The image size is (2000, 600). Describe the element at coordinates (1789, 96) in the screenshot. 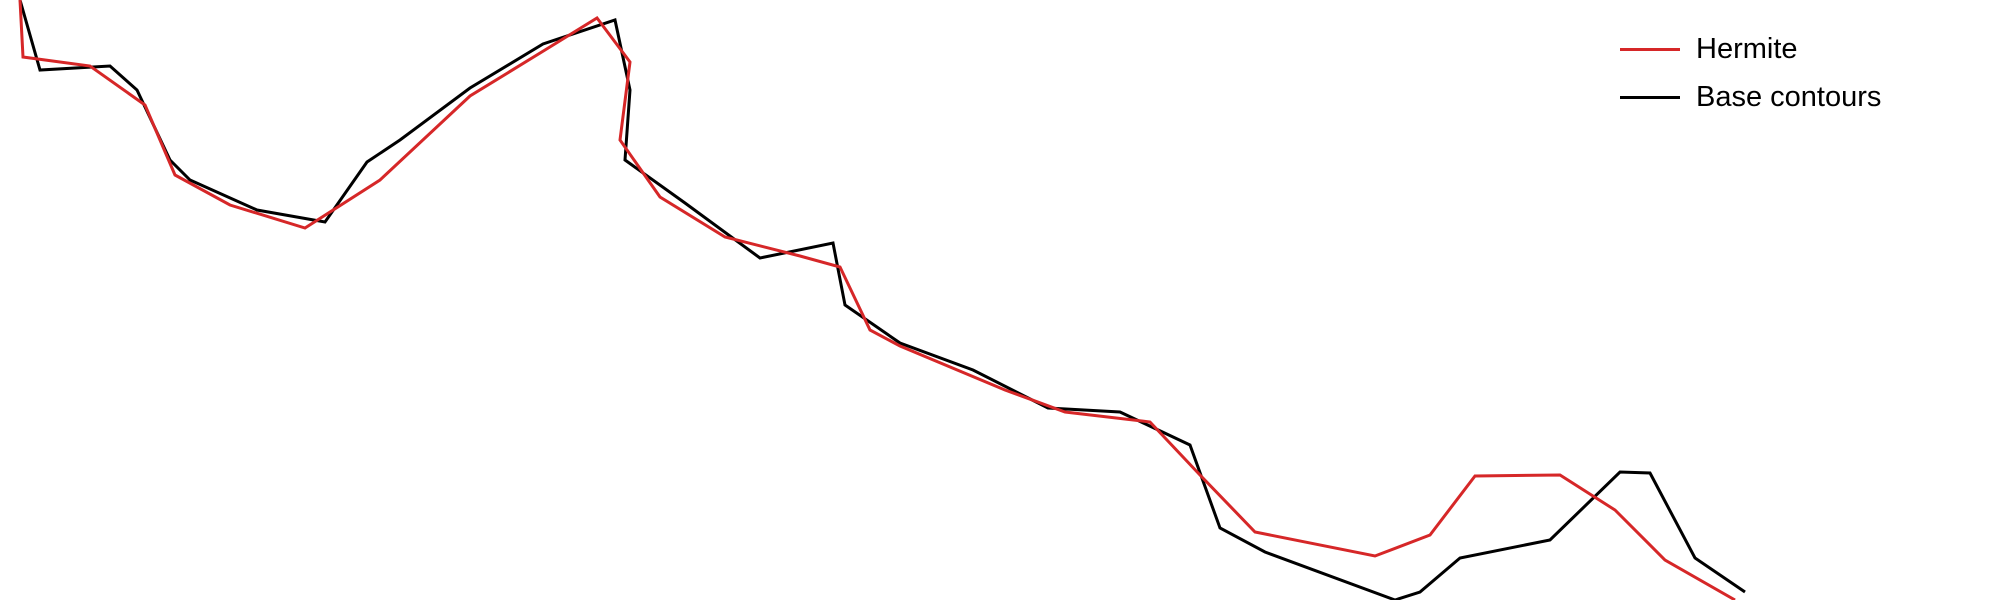

I see `legend-label-base-contours: Base contours` at that location.